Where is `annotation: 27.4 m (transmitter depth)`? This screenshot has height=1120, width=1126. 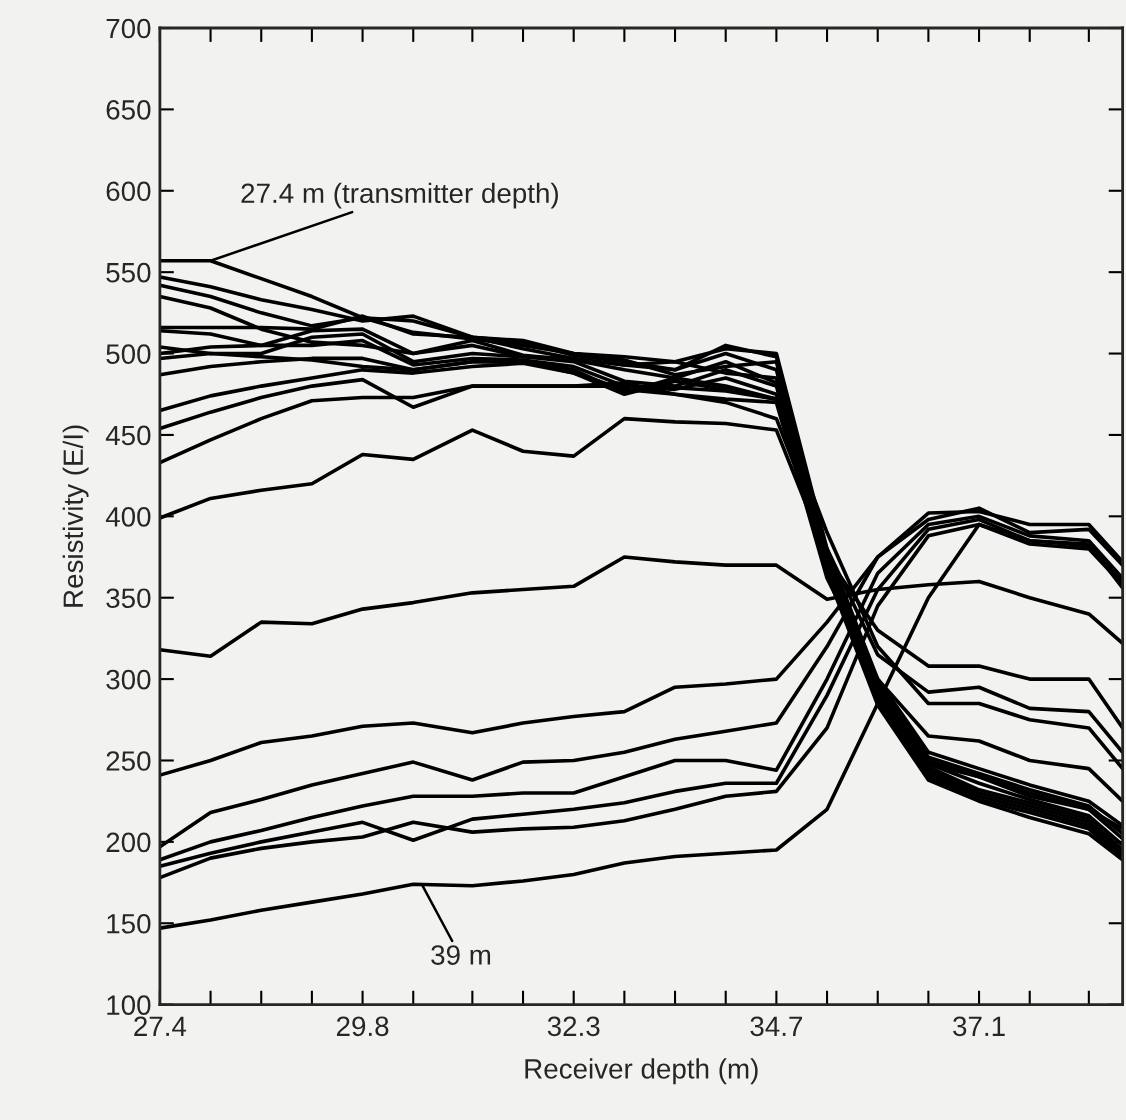
annotation: 27.4 m (transmitter depth) is located at coordinates (399, 195).